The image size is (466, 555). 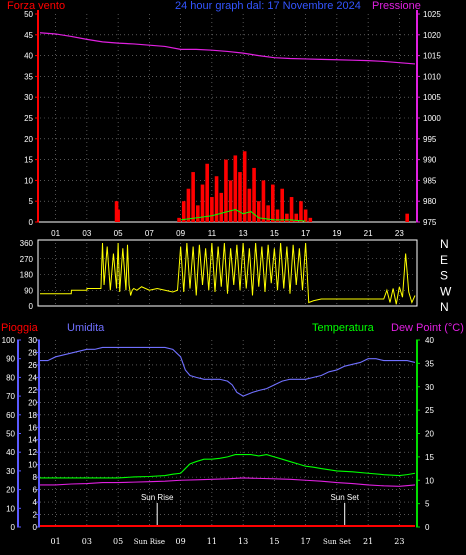 I want to click on time-tick-label: Sun Rise, so click(x=149, y=542).